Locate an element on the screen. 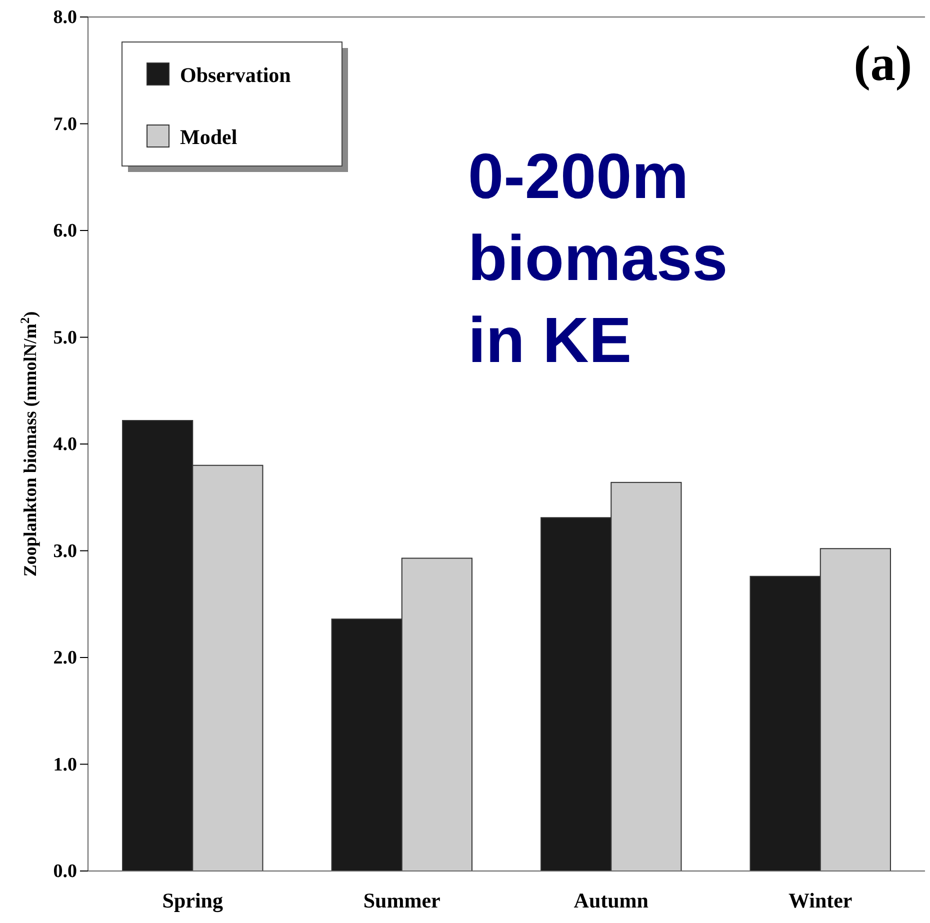 This screenshot has width=930, height=923. annotation: (a) is located at coordinates (883, 63).